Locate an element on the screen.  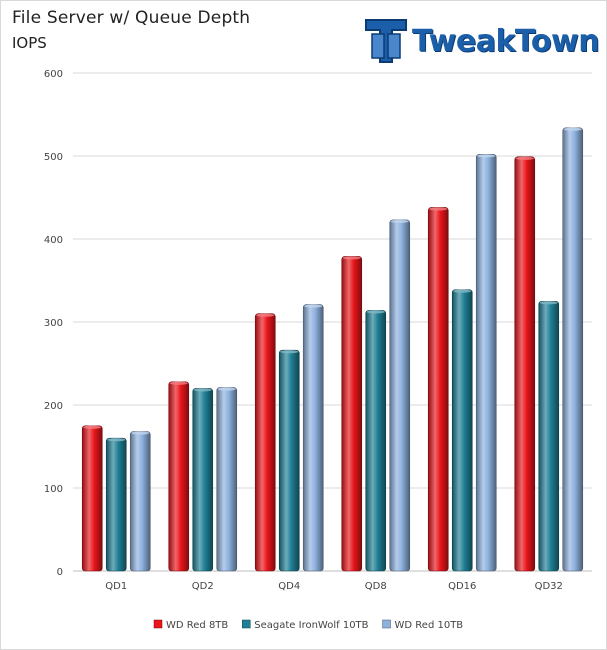
legend-label: WD Red 8TB is located at coordinates (197, 625).